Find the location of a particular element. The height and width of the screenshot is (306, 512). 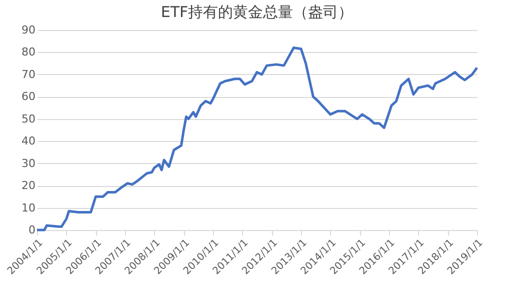

y-tick-label: 90 is located at coordinates (29, 30).